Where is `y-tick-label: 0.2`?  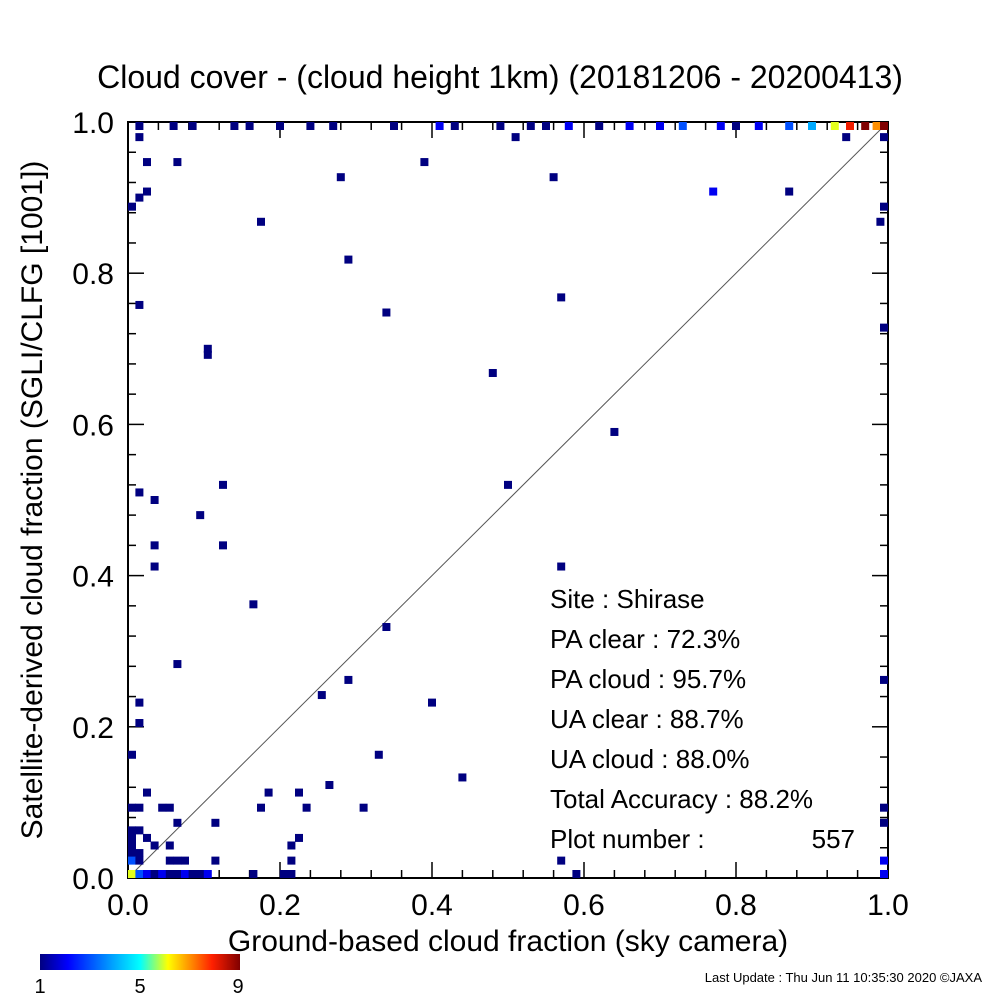 y-tick-label: 0.2 is located at coordinates (93, 728).